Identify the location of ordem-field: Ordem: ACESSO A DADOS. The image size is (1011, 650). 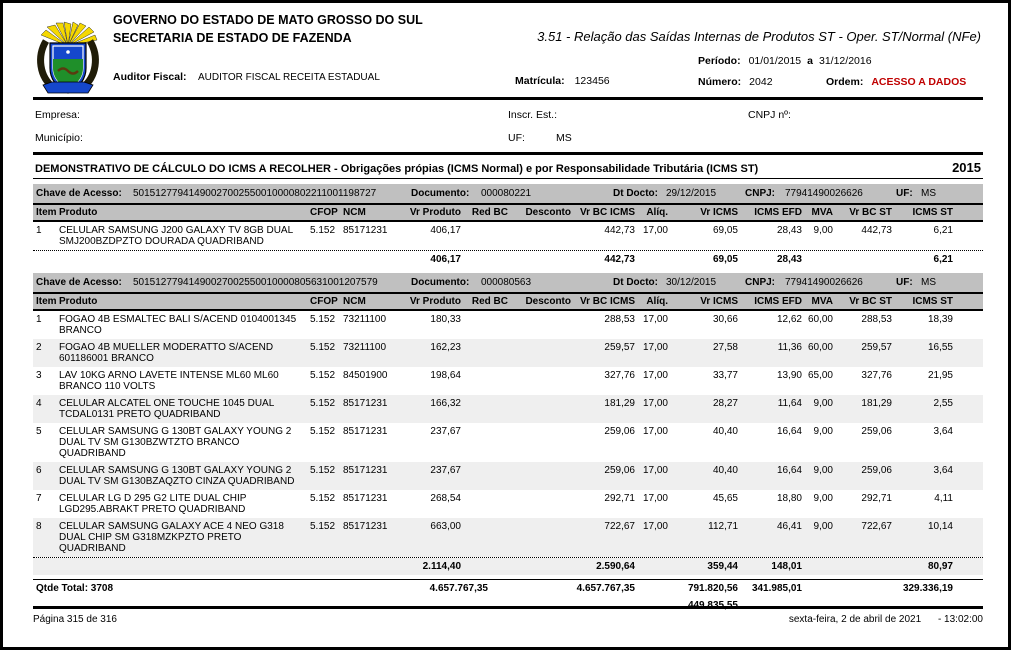
(896, 82).